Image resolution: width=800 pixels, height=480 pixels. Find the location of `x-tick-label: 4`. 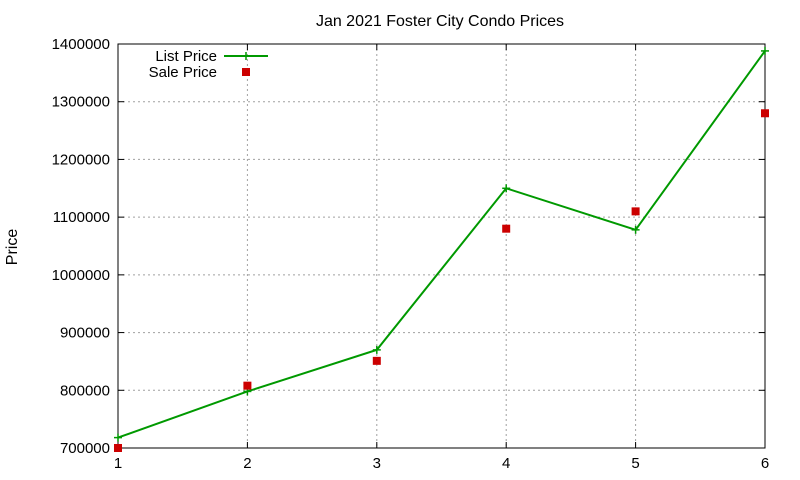

x-tick-label: 4 is located at coordinates (506, 463).